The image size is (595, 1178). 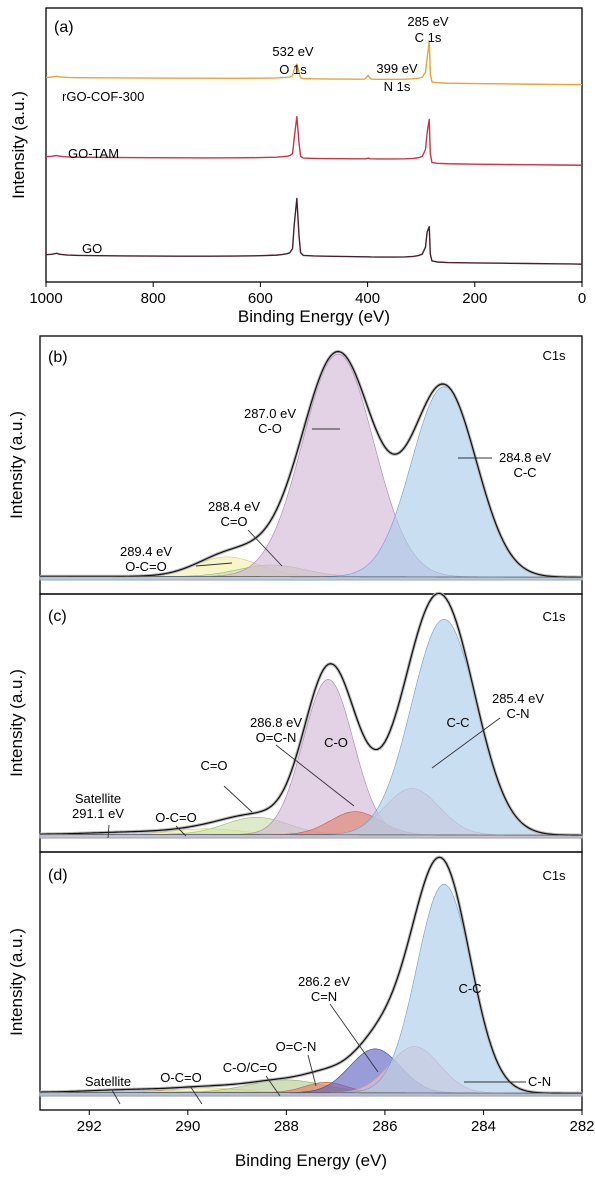 I want to click on panel-b-corner-label: C1s, so click(x=554, y=355).